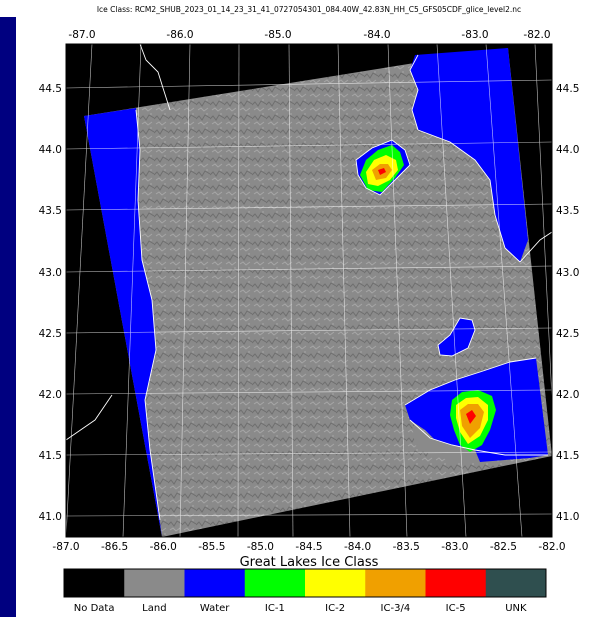 Image resolution: width=604 pixels, height=617 pixels. Describe the element at coordinates (469, 155) in the screenshot. I see `water-lake-huron` at that location.